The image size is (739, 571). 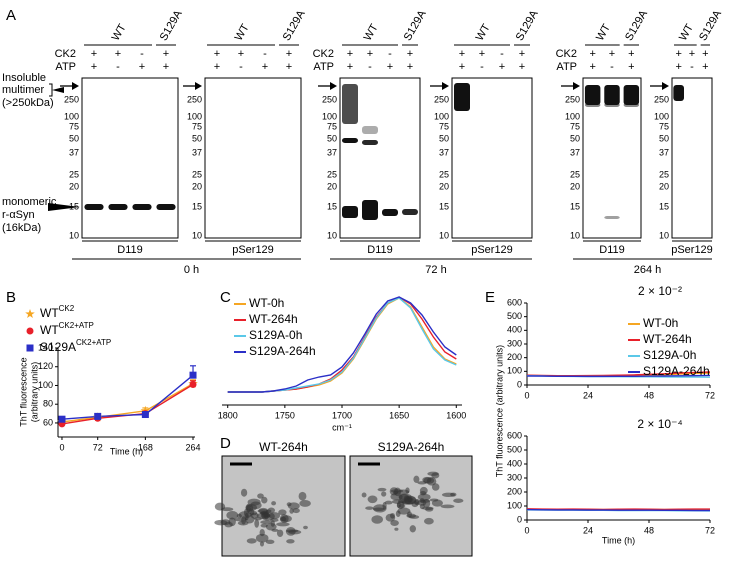 I want to click on x-tick-label: 24, so click(x=588, y=395).